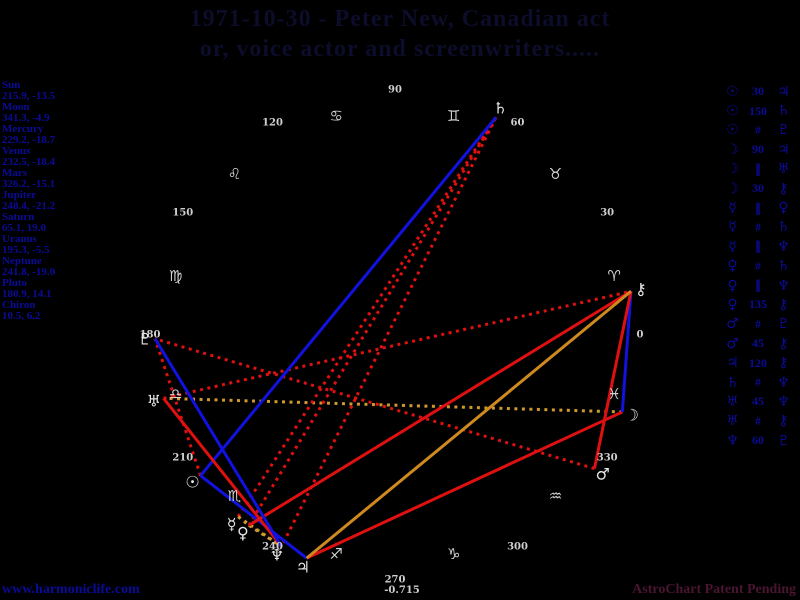 This screenshot has height=600, width=800. I want to click on aspect-line-sun-jupiter, so click(253, 517).